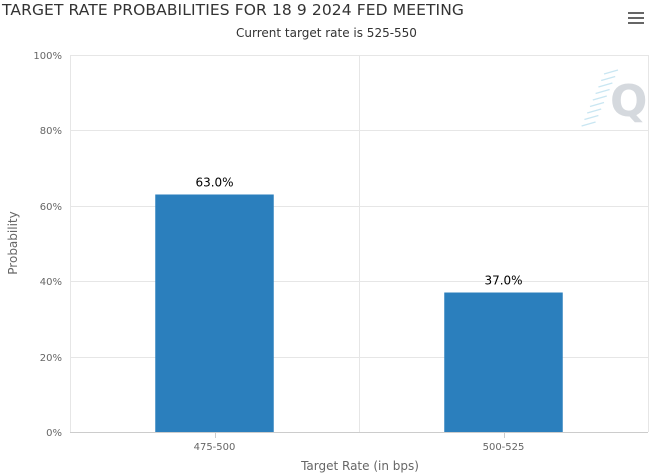 The image size is (653, 473). I want to click on y-axis-title: Probability, so click(13, 242).